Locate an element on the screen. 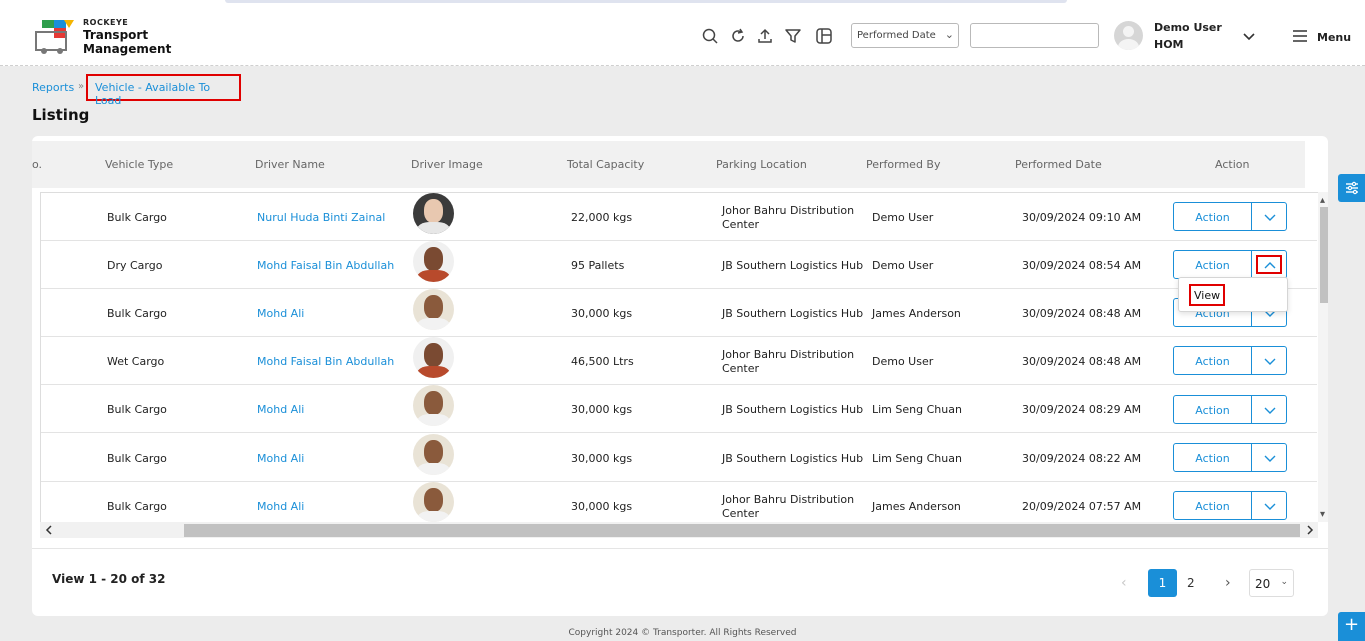 This screenshot has height=641, width=1365. chevron-up-icon is located at coordinates (1270, 265).